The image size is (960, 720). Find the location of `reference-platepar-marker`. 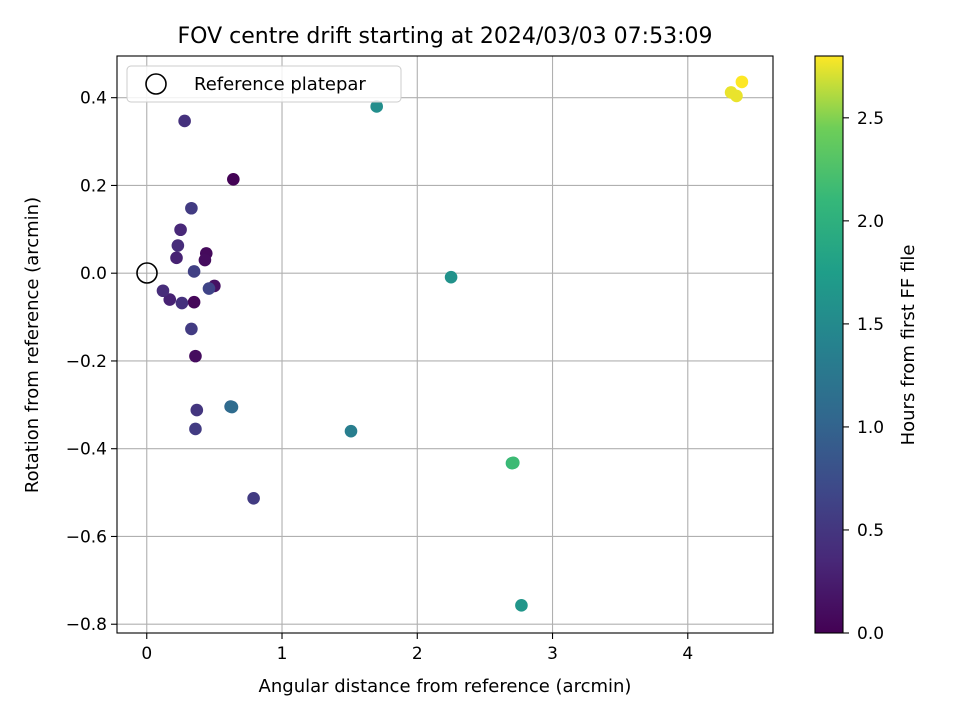

reference-platepar-marker is located at coordinates (147, 273).